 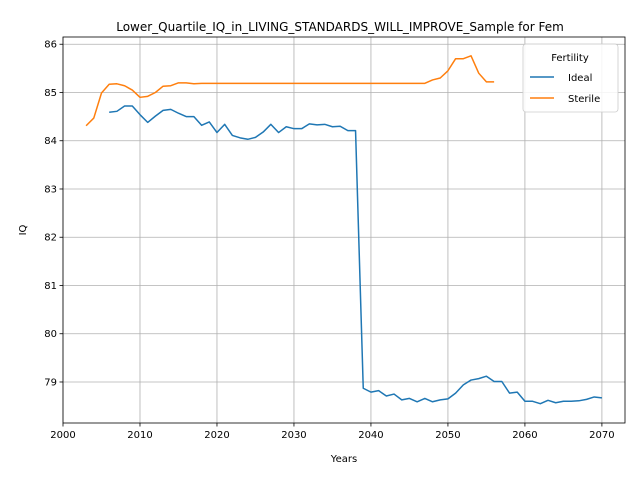 I want to click on x-tick-label: 2000, so click(x=62, y=435).